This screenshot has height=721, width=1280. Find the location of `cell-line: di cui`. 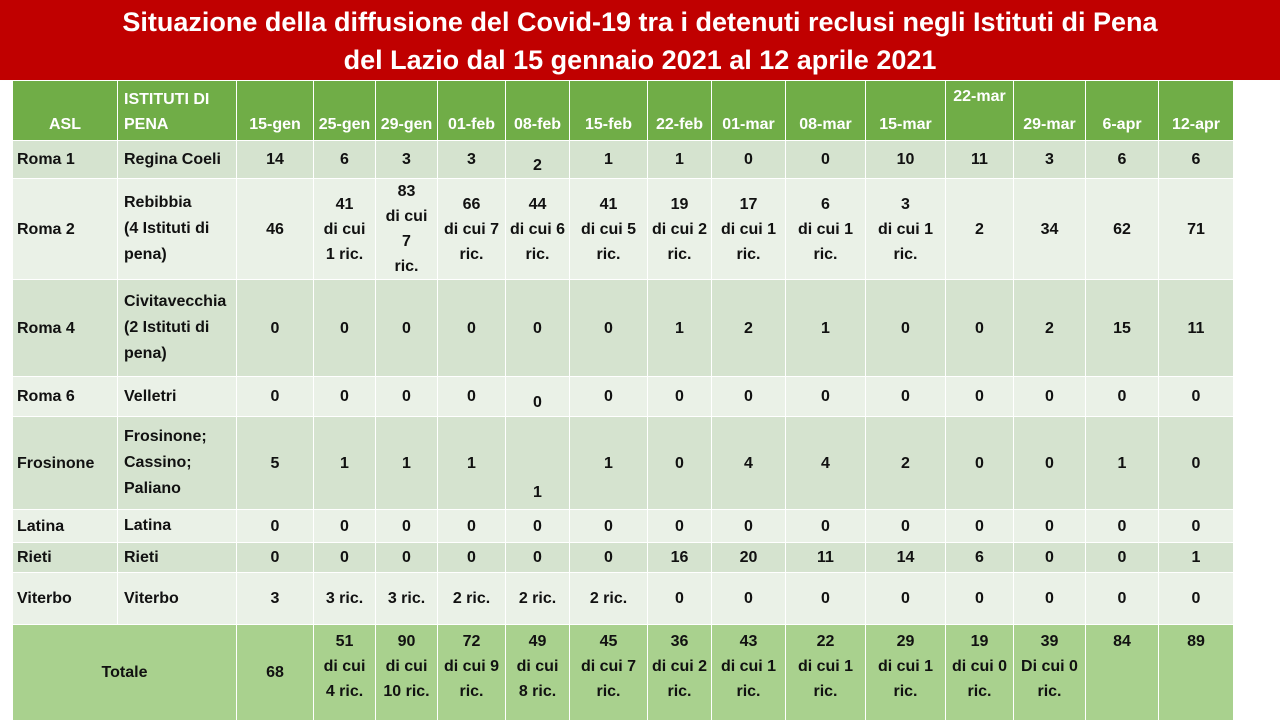

cell-line: di cui is located at coordinates (344, 666).